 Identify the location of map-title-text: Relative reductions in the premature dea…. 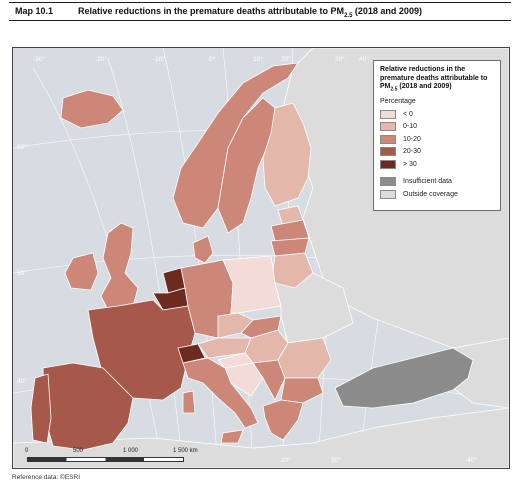
(211, 11).